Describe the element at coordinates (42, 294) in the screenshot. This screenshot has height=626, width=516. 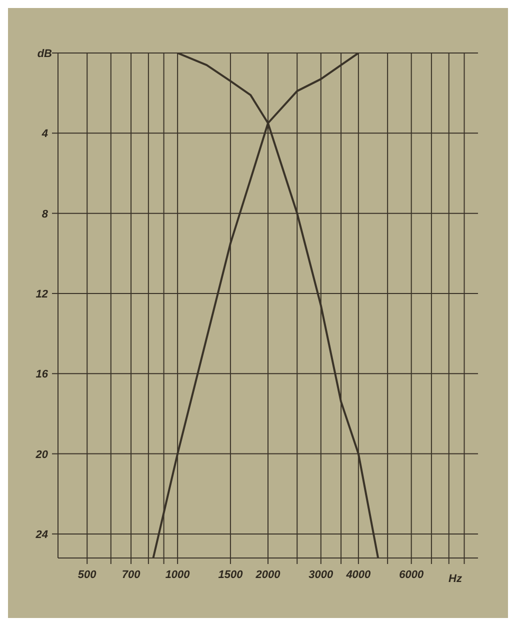
I see `y-tick-label: 12` at that location.